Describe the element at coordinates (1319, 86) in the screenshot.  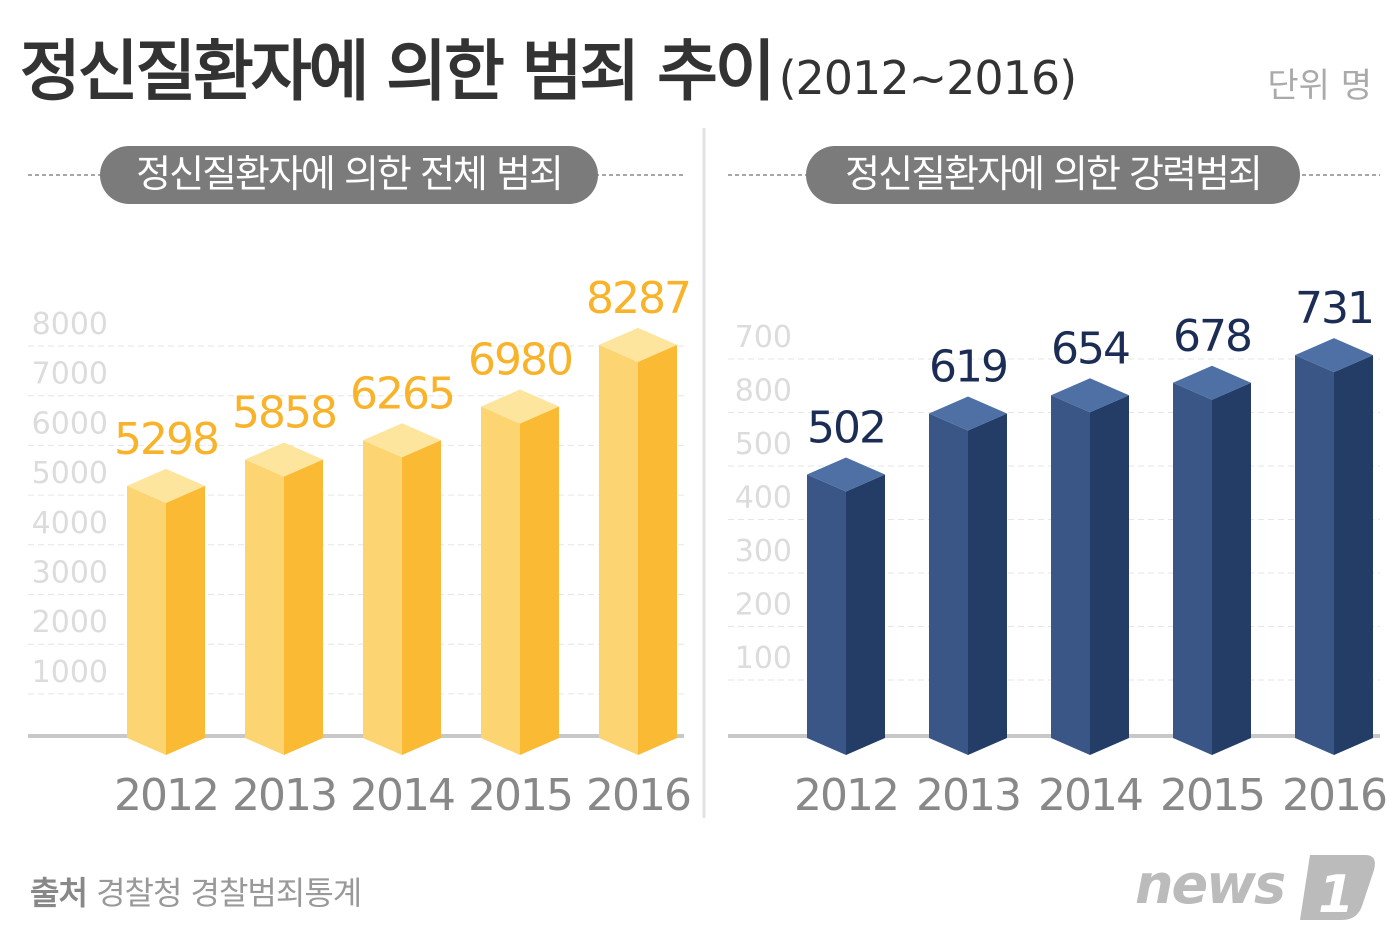
I see `unit-label: 단위 명` at that location.